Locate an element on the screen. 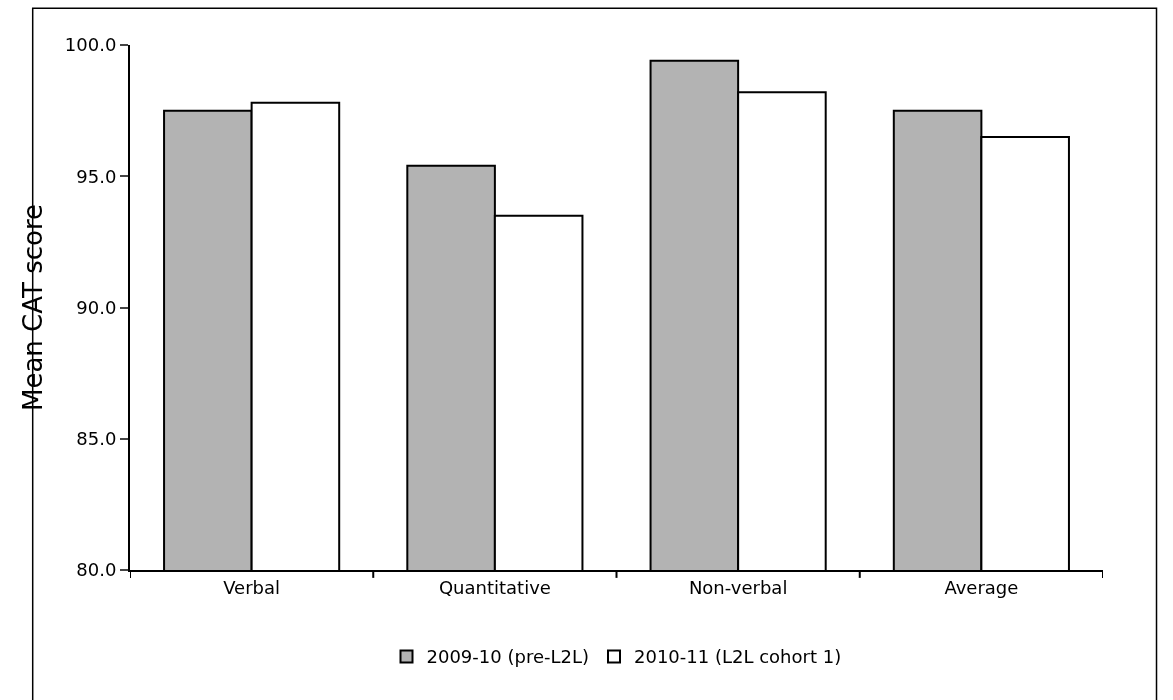  legend-label: 2009-10 (pre-L2L) is located at coordinates (507, 657).